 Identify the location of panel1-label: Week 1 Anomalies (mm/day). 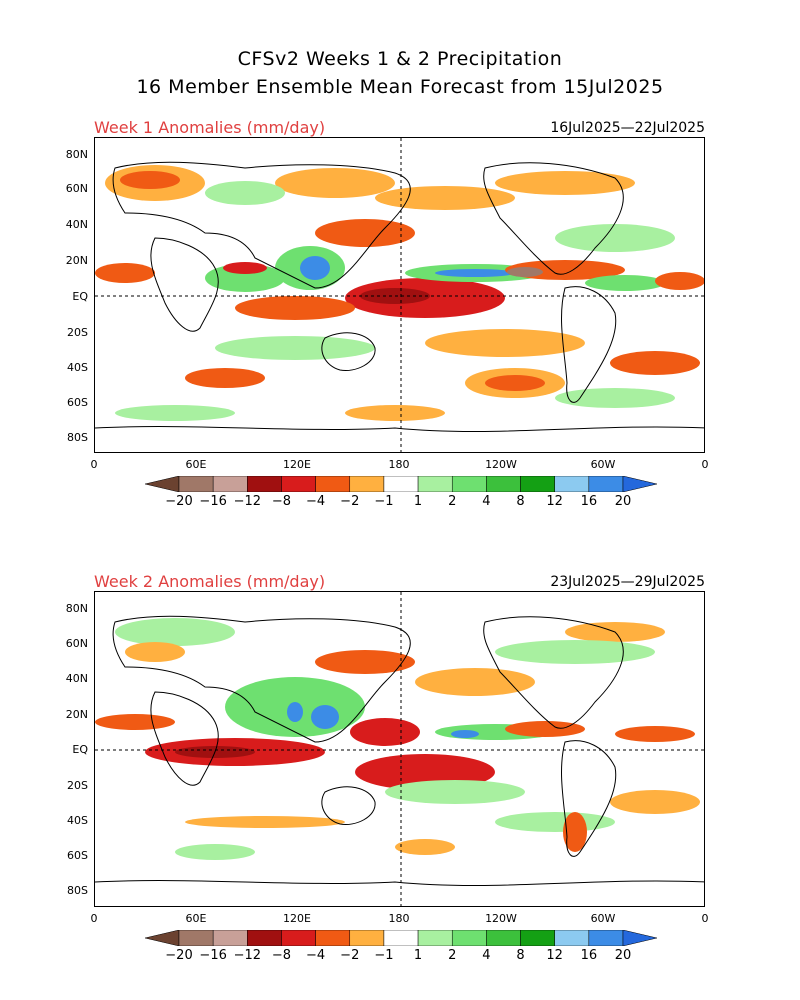
(210, 127).